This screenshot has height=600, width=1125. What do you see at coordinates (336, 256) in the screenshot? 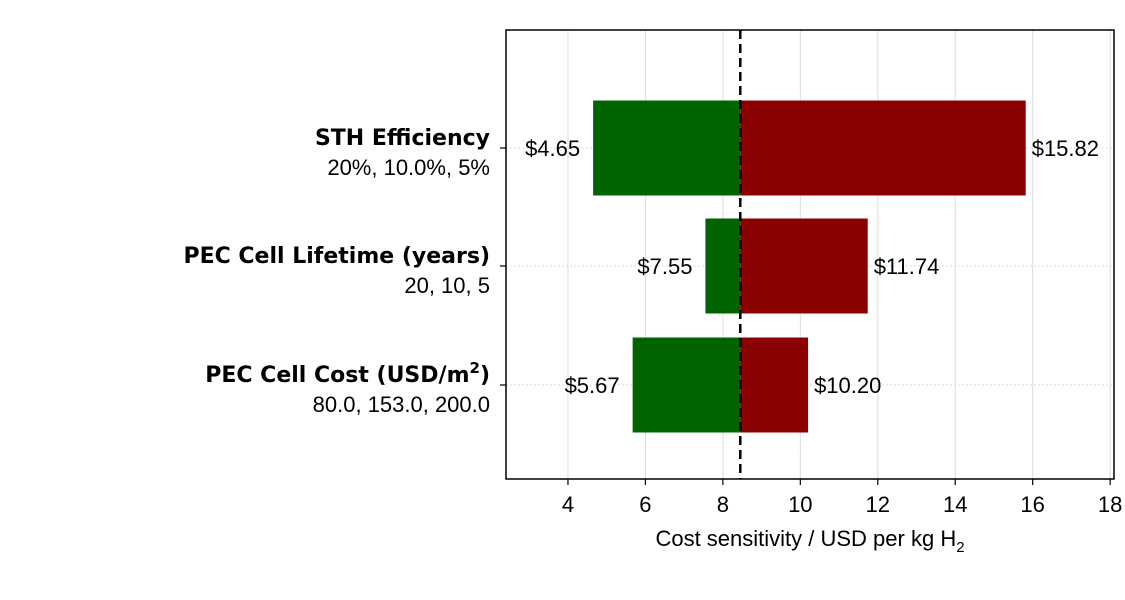
I see `category-title: PEC Cell Lifetime (years)` at bounding box center [336, 256].